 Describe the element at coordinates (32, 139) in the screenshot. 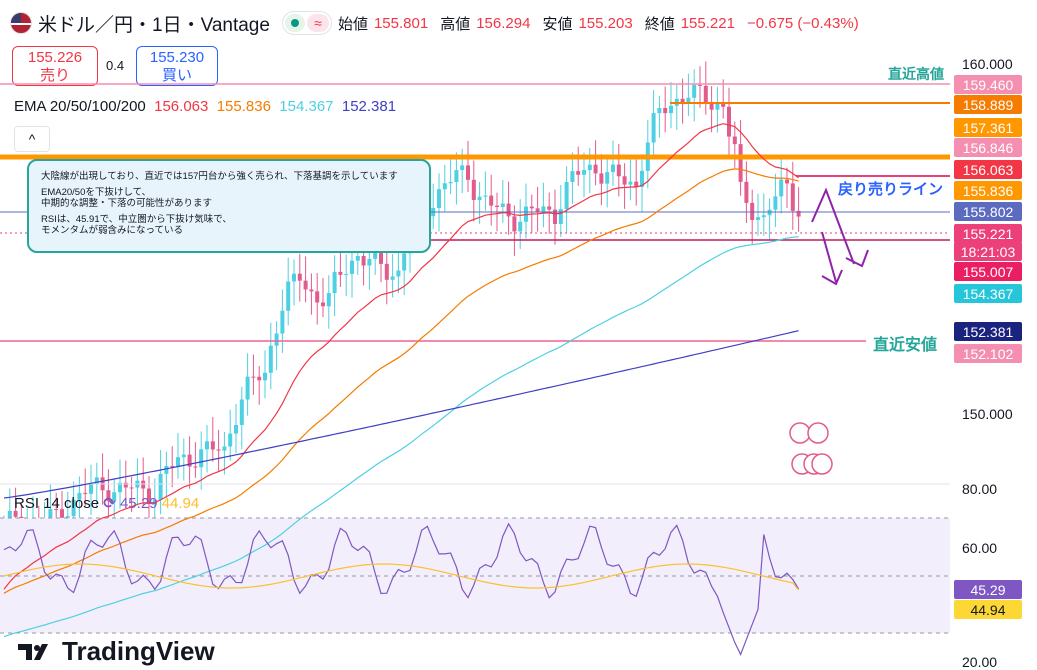

I see `collapse-legend-button: ^` at that location.